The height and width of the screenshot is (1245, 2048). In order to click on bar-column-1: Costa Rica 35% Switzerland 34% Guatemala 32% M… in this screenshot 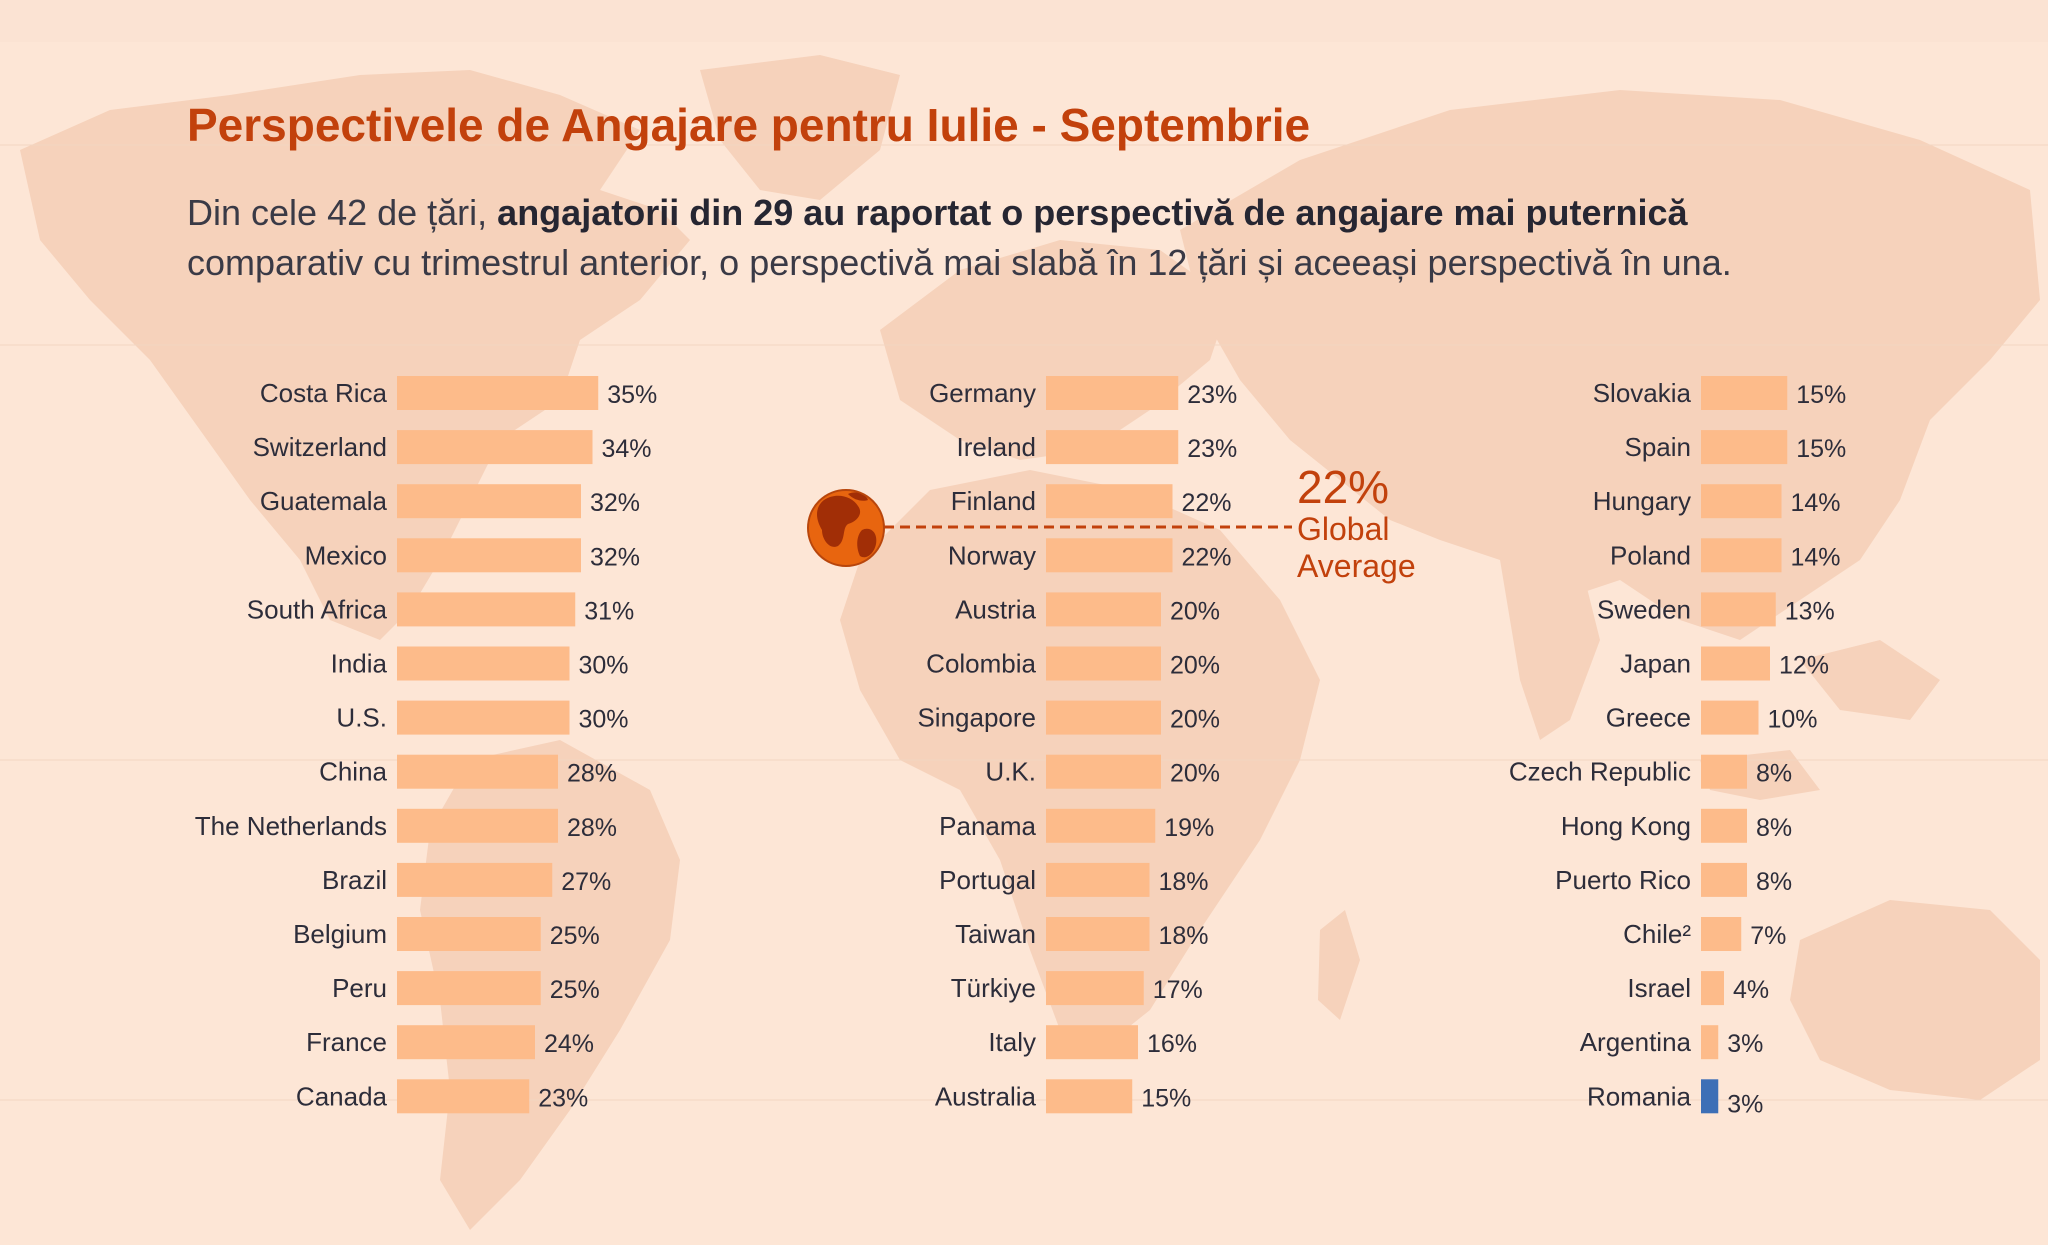, I will do `click(426, 745)`.